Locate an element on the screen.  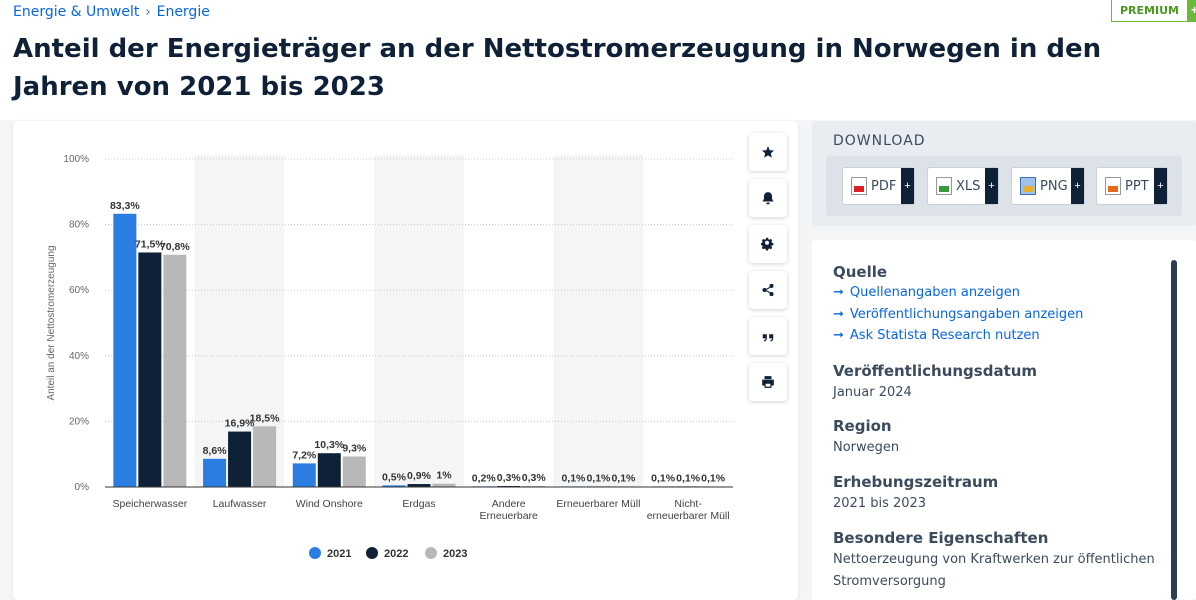
source-link-research: ➞ Ask Statista Research nutzen is located at coordinates (936, 335).